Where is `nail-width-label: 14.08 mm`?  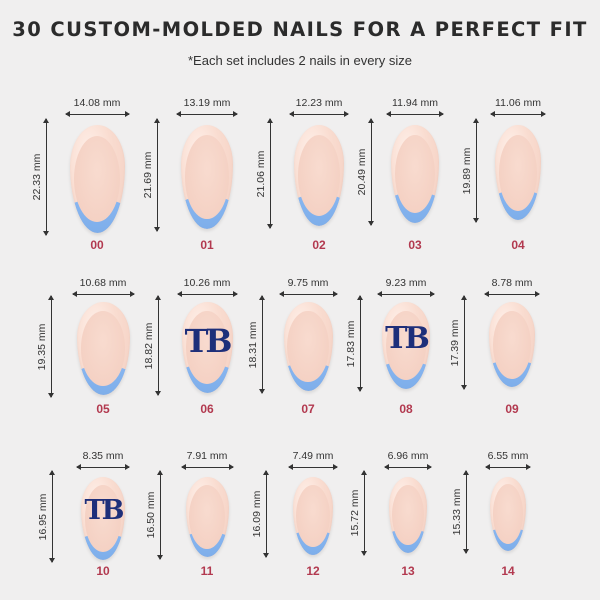
nail-width-label: 14.08 mm is located at coordinates (97, 103).